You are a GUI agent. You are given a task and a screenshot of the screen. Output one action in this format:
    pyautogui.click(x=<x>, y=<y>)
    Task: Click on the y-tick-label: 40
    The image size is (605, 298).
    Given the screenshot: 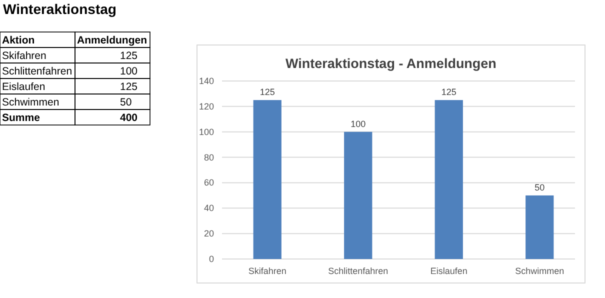 What is the action you would take?
    pyautogui.click(x=209, y=208)
    